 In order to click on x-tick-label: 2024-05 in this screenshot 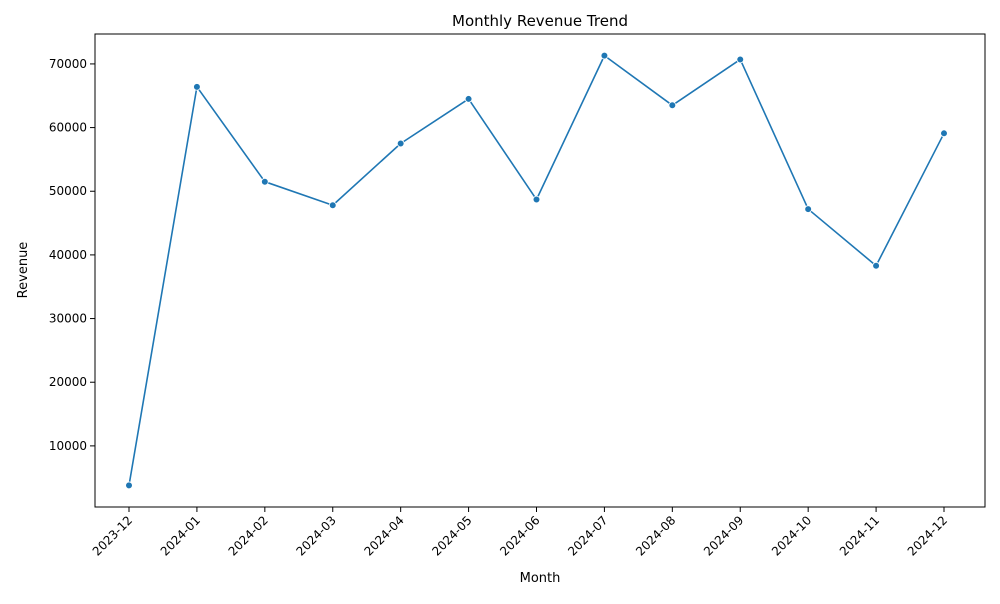, I will do `click(451, 535)`.